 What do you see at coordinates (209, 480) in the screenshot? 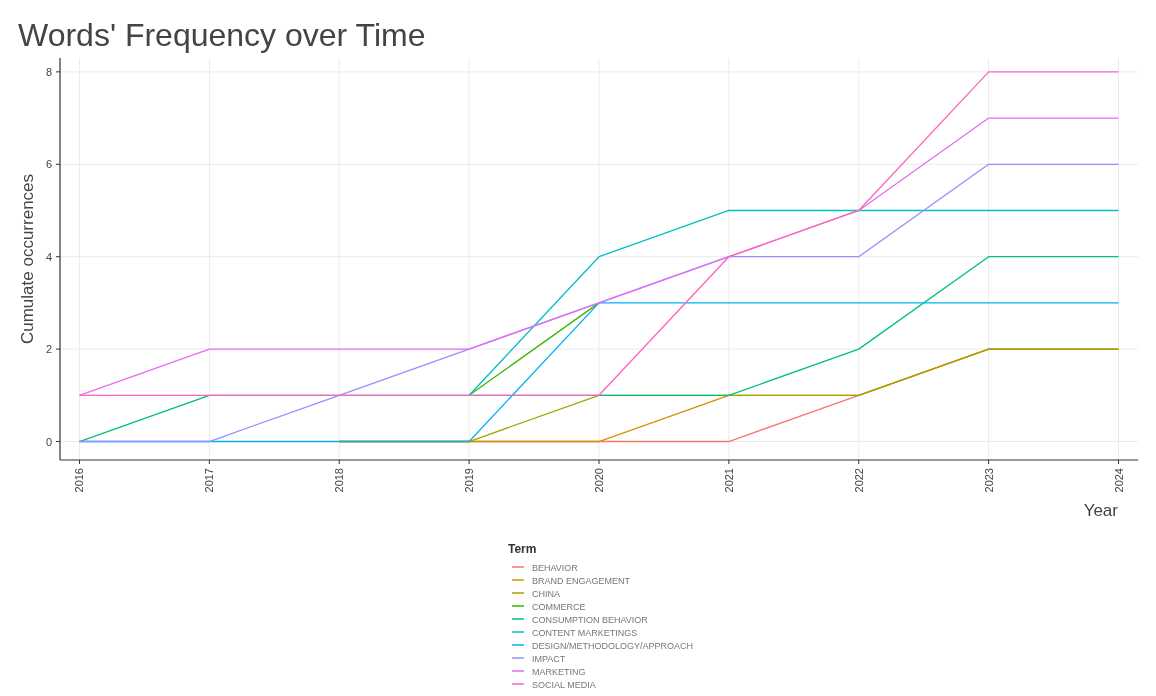
I see `x-tick-label: 2017` at bounding box center [209, 480].